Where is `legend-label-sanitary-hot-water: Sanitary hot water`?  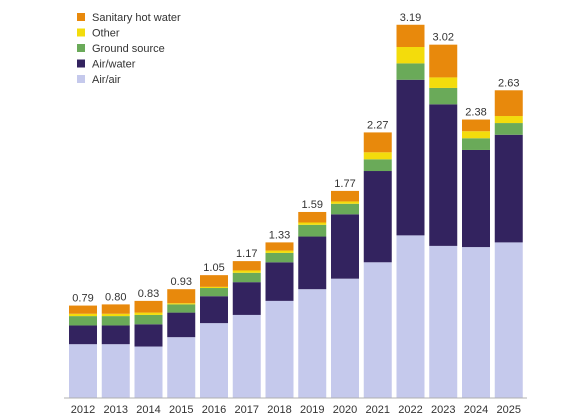 legend-label-sanitary-hot-water: Sanitary hot water is located at coordinates (136, 18).